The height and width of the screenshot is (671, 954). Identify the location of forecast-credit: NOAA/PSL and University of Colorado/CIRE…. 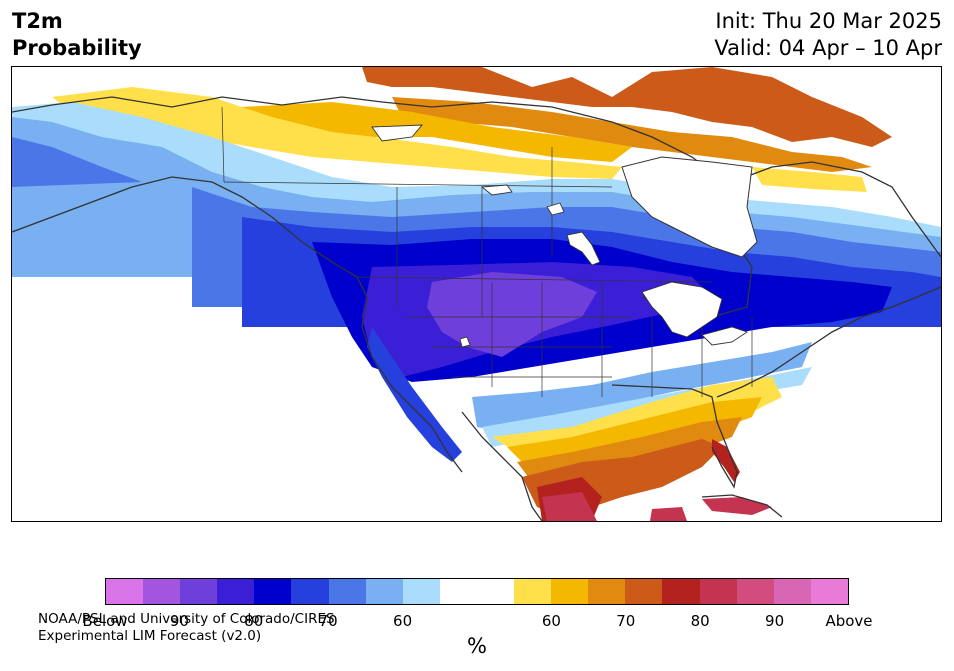
(186, 628).